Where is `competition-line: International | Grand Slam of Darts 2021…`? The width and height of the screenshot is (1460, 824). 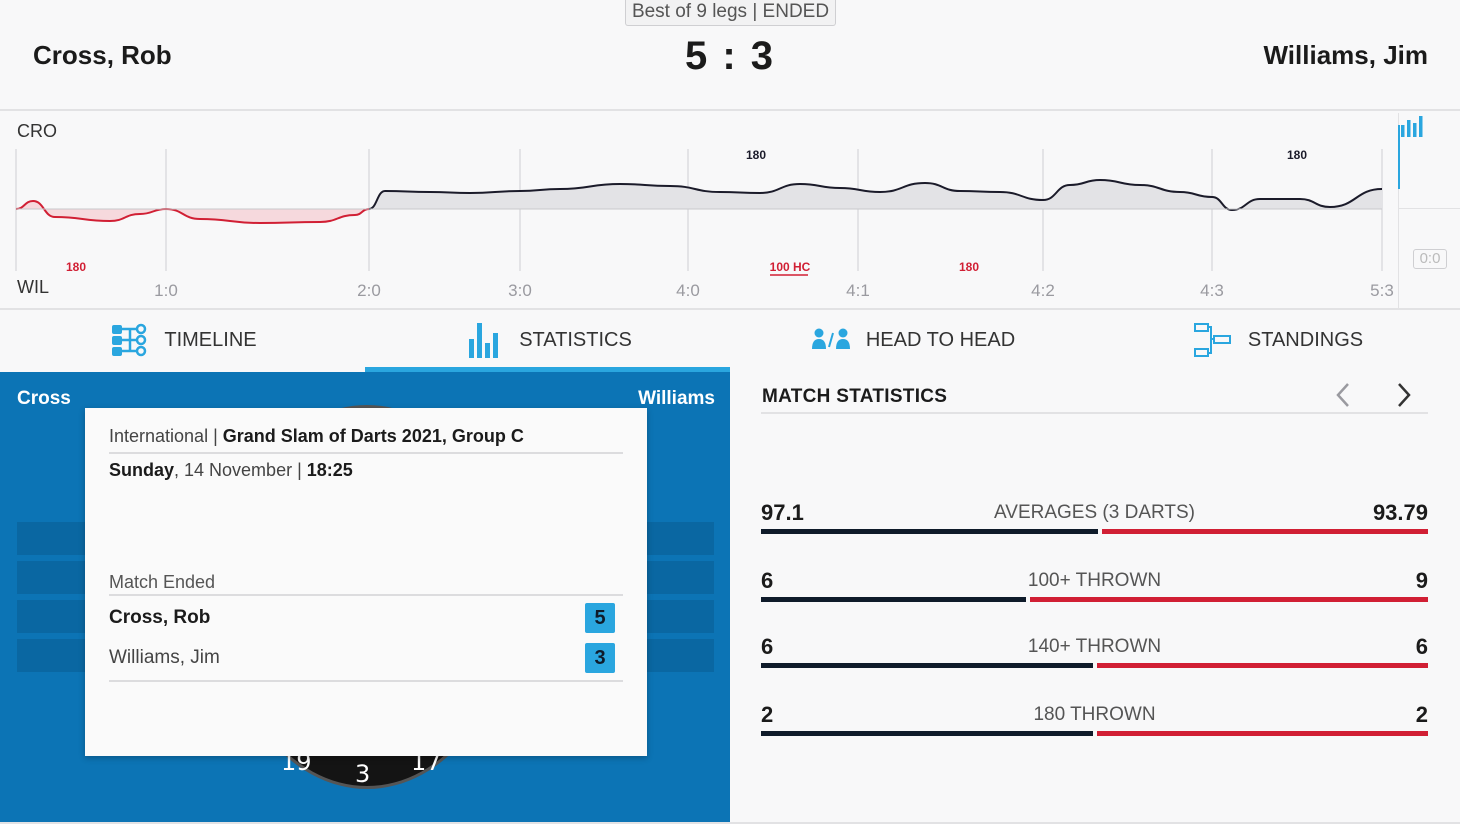 competition-line: International | Grand Slam of Darts 2021… is located at coordinates (316, 436).